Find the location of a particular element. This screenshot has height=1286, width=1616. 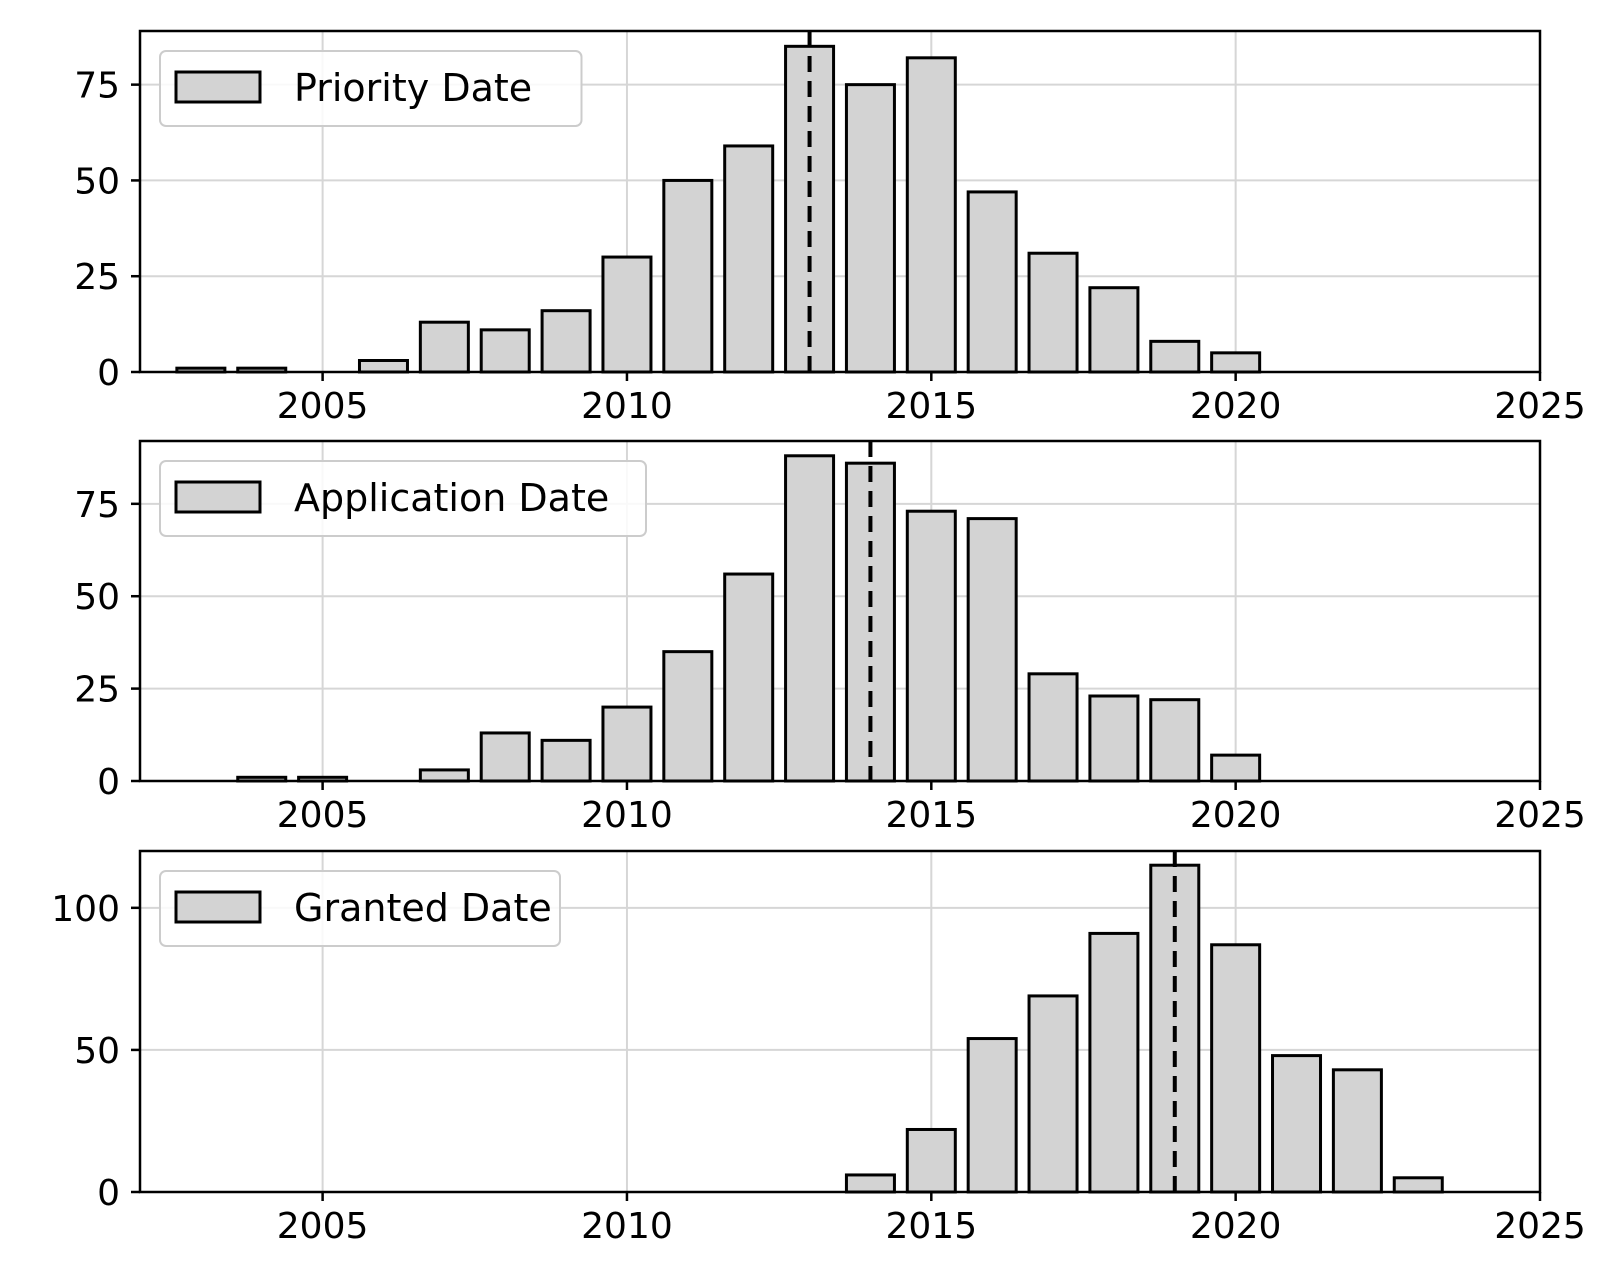

legend: Application Date is located at coordinates (403, 498).